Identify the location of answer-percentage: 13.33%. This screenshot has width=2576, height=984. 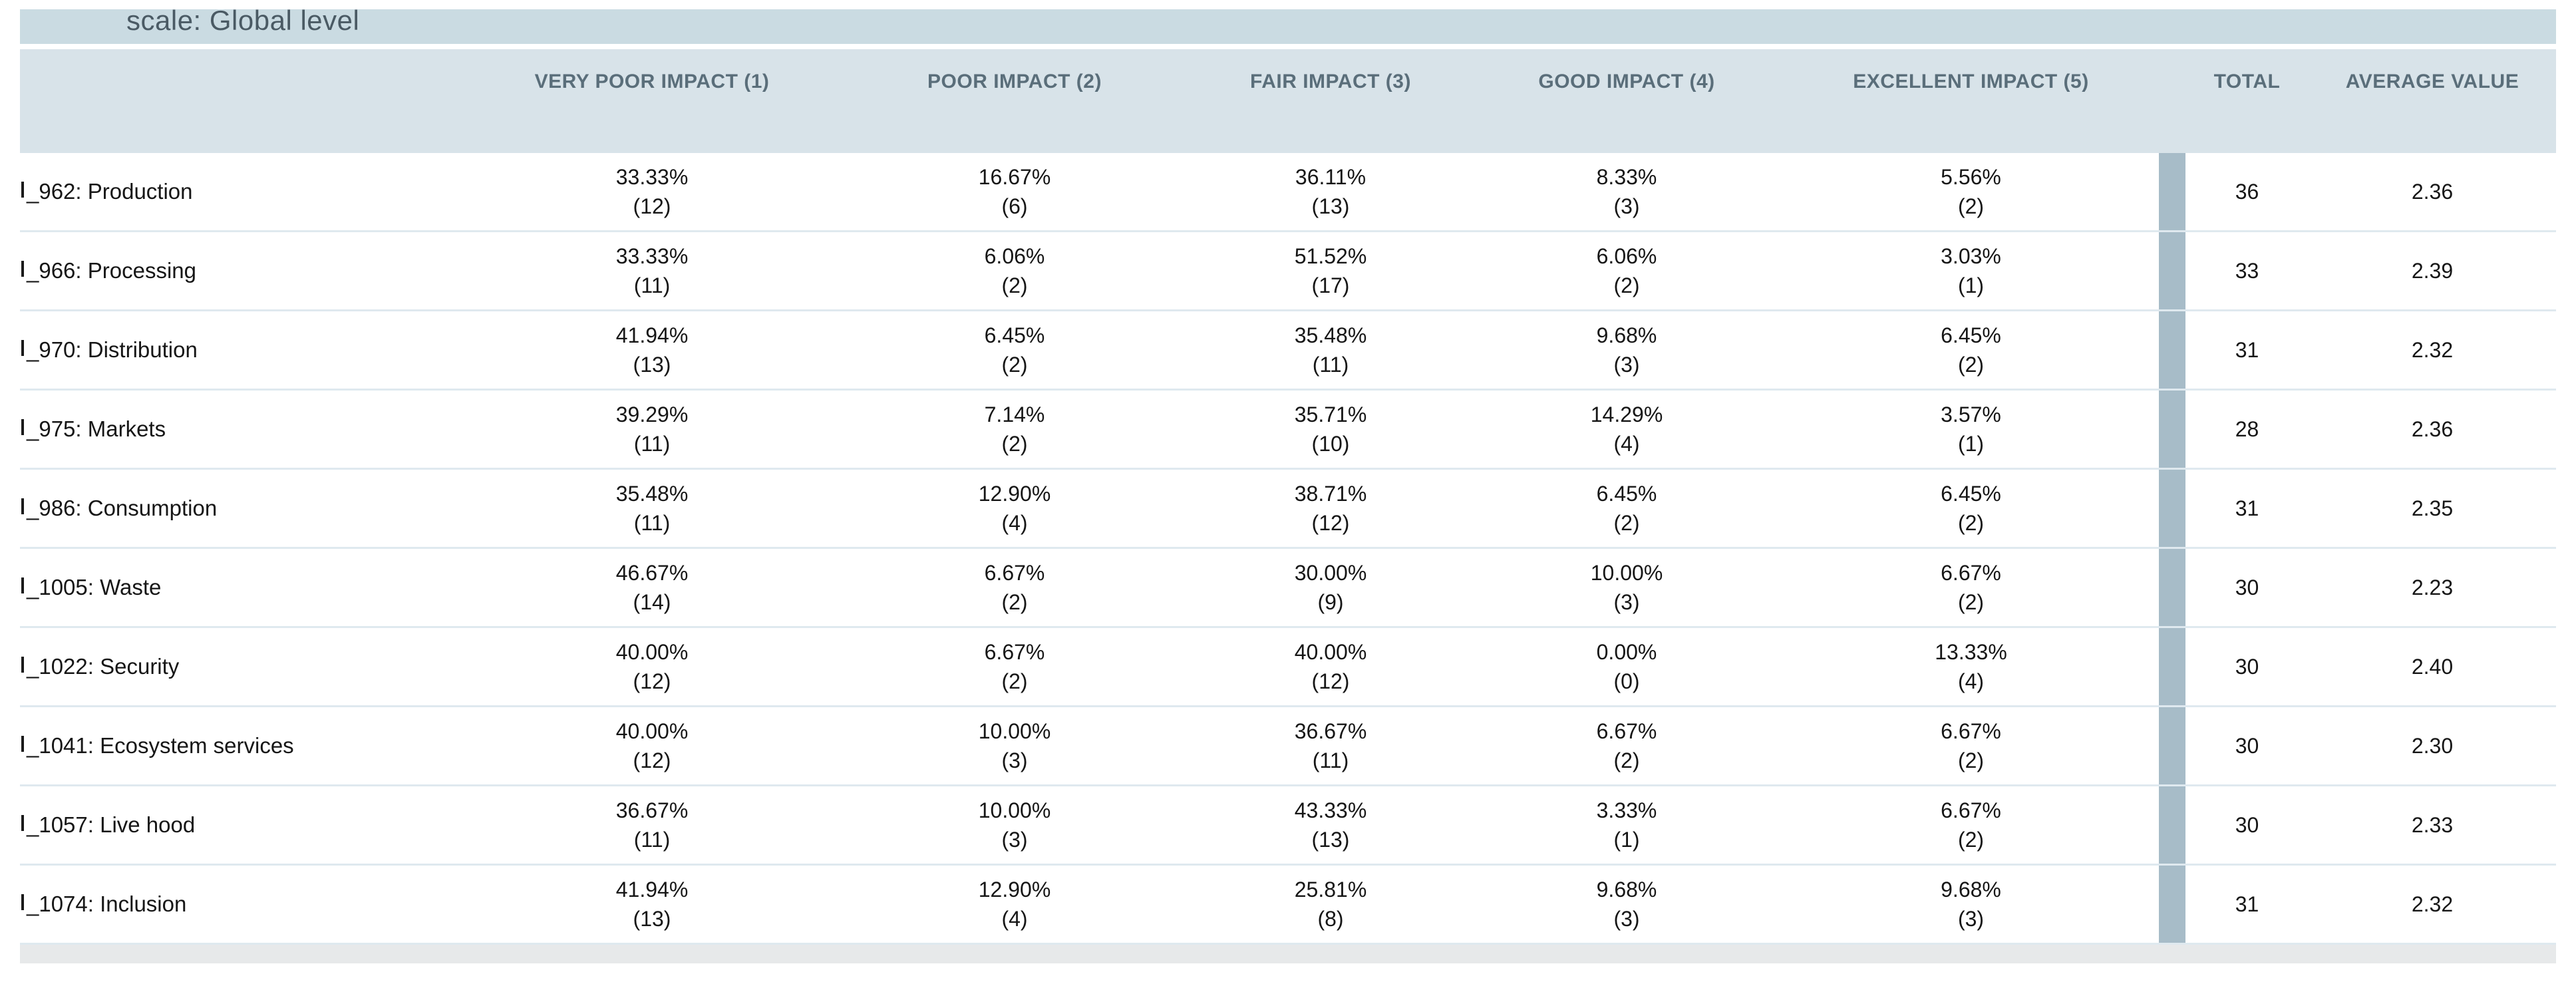
(1971, 652).